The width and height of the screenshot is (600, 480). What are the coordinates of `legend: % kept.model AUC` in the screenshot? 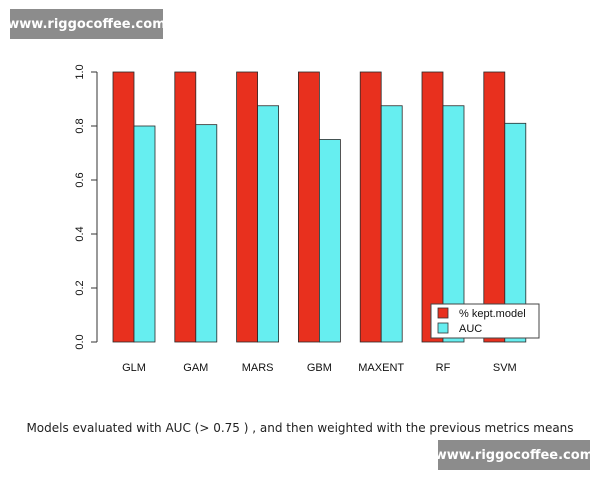 It's located at (485, 321).